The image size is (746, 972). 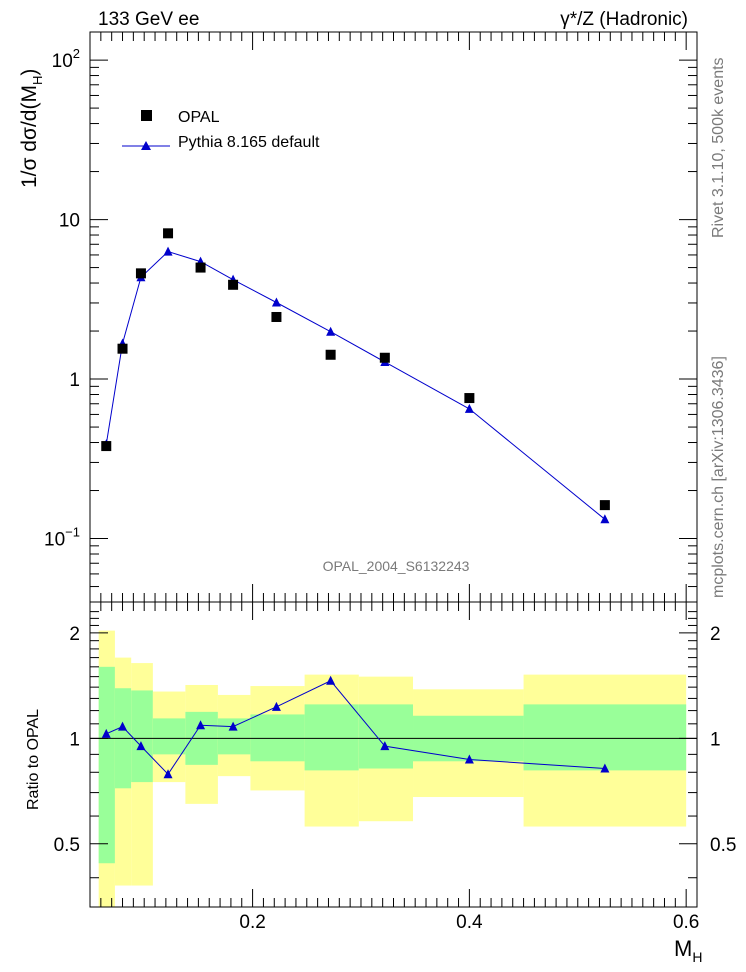 I want to click on mcplots-label: mcplots.cern.ch [arXiv:1306.3436], so click(x=718, y=477).